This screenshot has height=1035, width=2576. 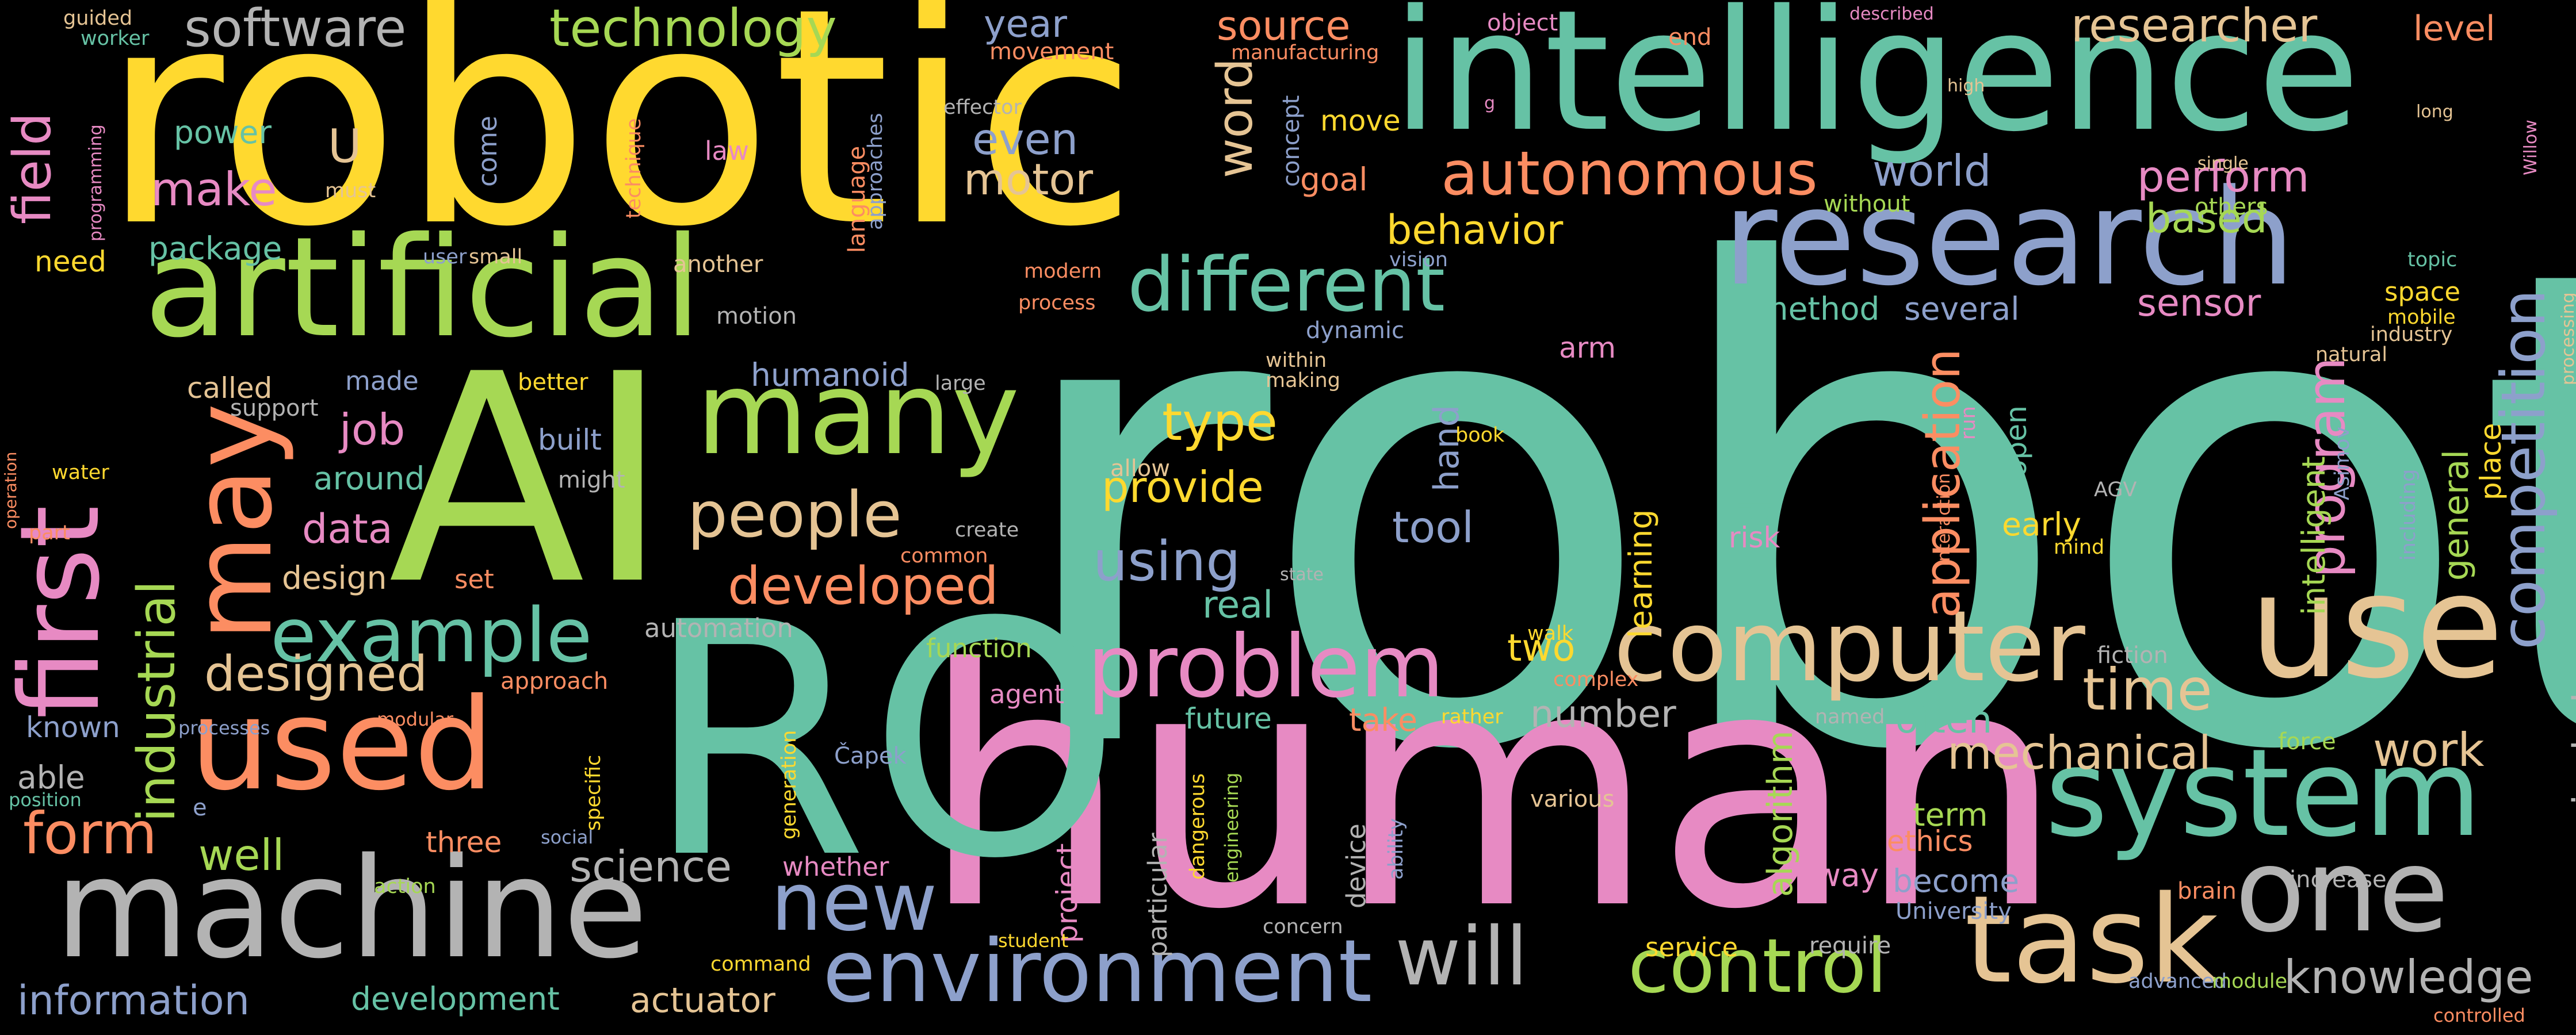 What do you see at coordinates (1596, 679) in the screenshot?
I see `word-complex: complex` at bounding box center [1596, 679].